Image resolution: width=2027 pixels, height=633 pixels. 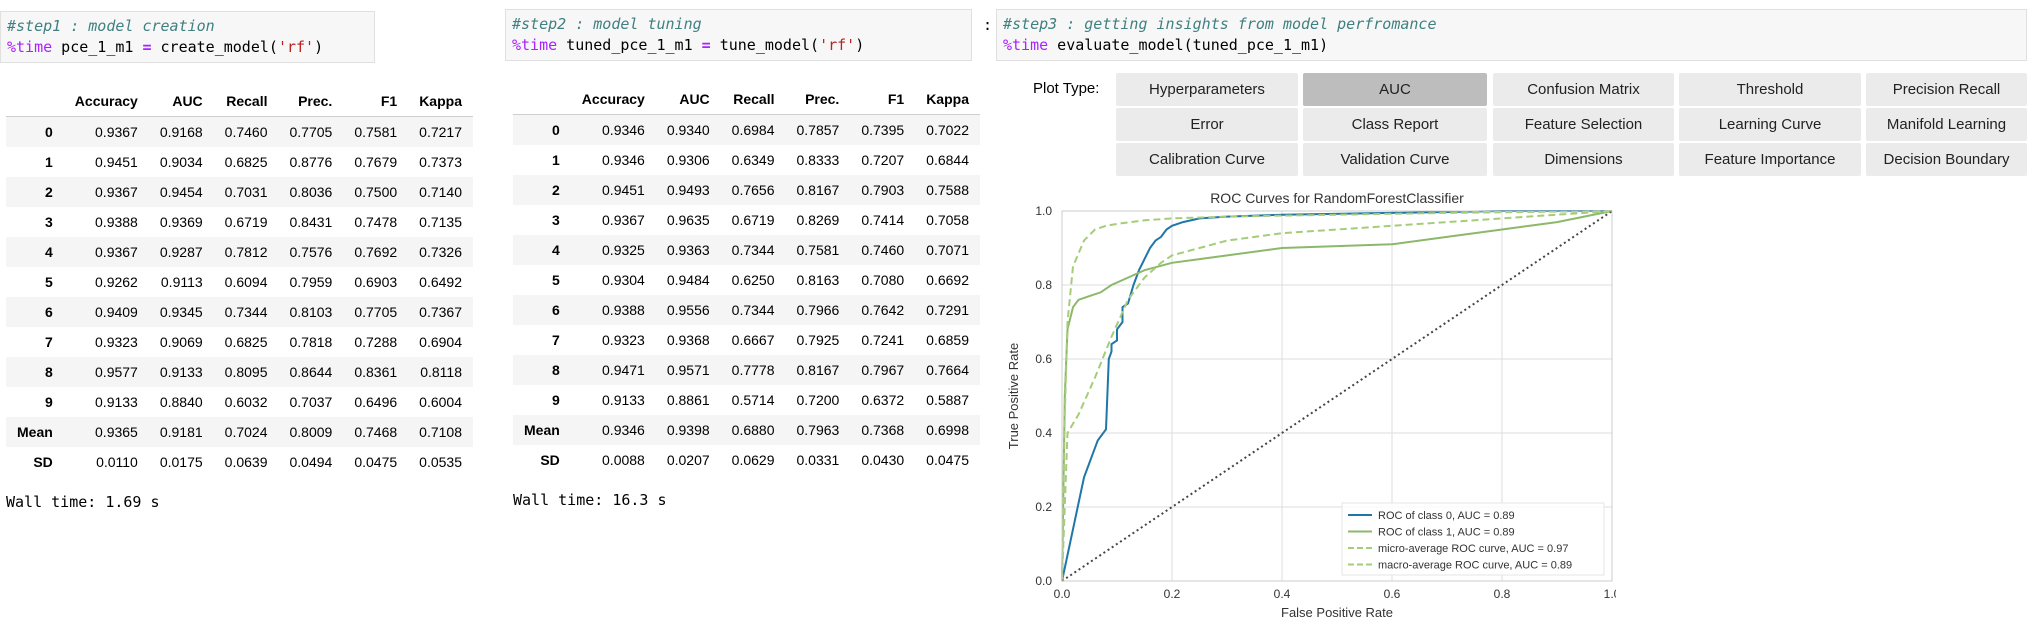 I want to click on plot-type-button-confusion-matrix: Confusion Matrix, so click(x=1583, y=89).